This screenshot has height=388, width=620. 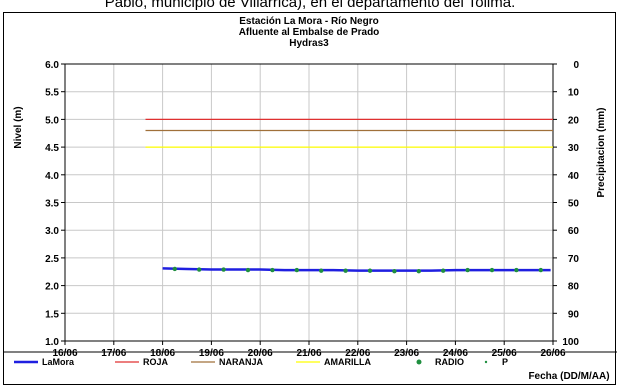 What do you see at coordinates (576, 65) in the screenshot?
I see `y2-tick-label: 0` at bounding box center [576, 65].